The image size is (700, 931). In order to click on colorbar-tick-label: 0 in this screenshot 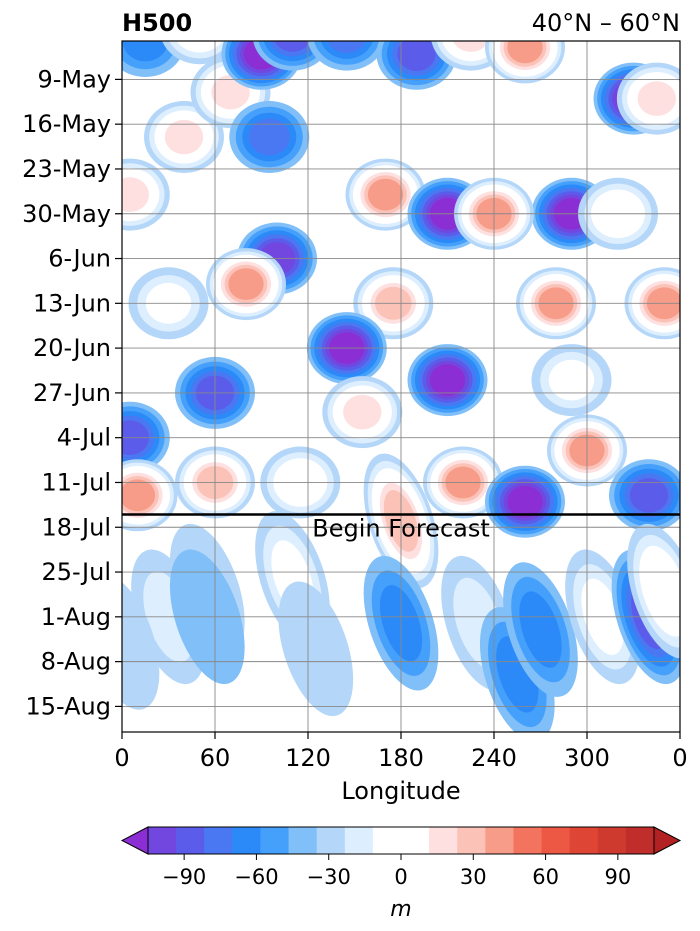, I will do `click(400, 877)`.